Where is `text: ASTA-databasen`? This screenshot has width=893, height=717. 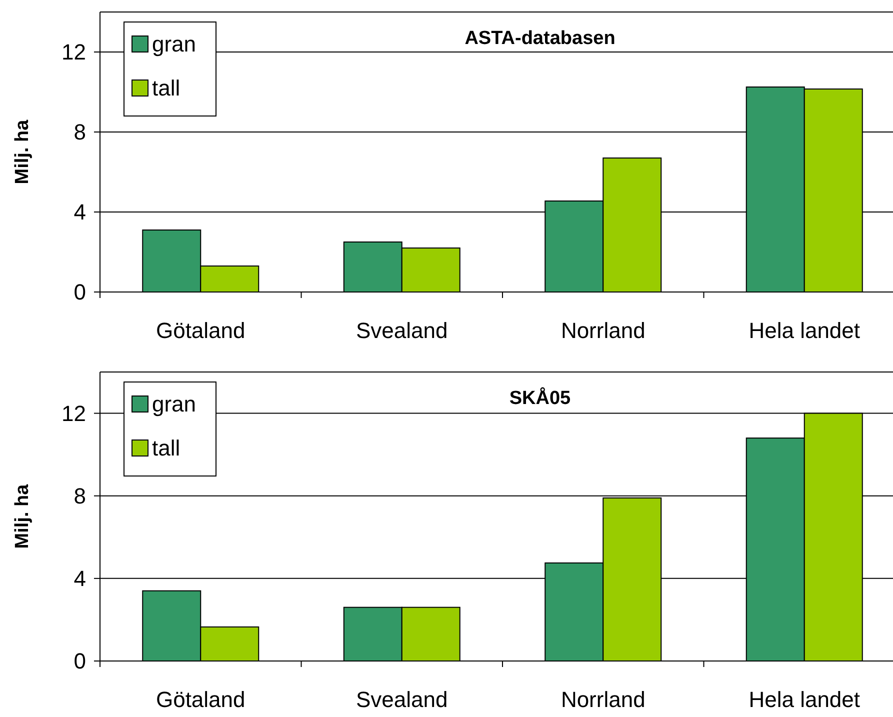 text: ASTA-databasen is located at coordinates (540, 38).